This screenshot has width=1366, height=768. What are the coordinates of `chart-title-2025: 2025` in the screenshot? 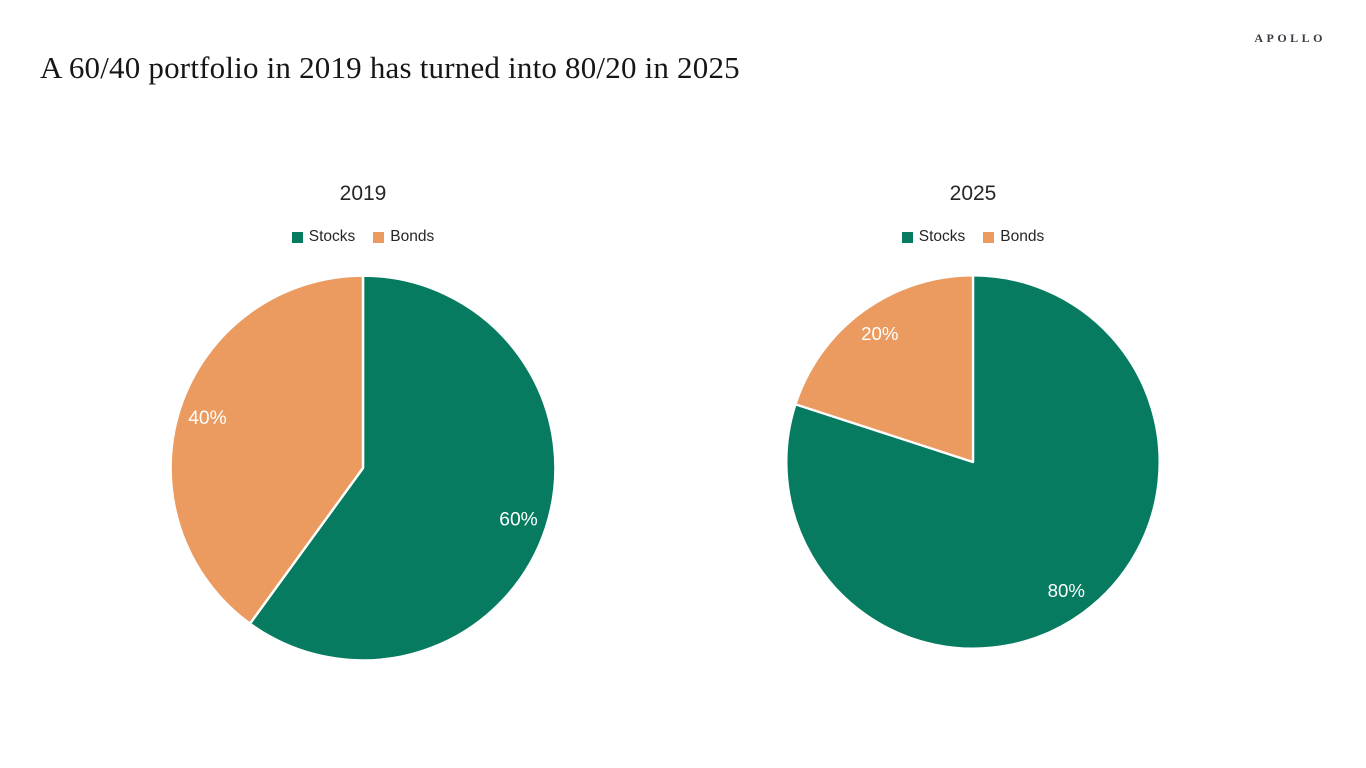 It's located at (973, 193).